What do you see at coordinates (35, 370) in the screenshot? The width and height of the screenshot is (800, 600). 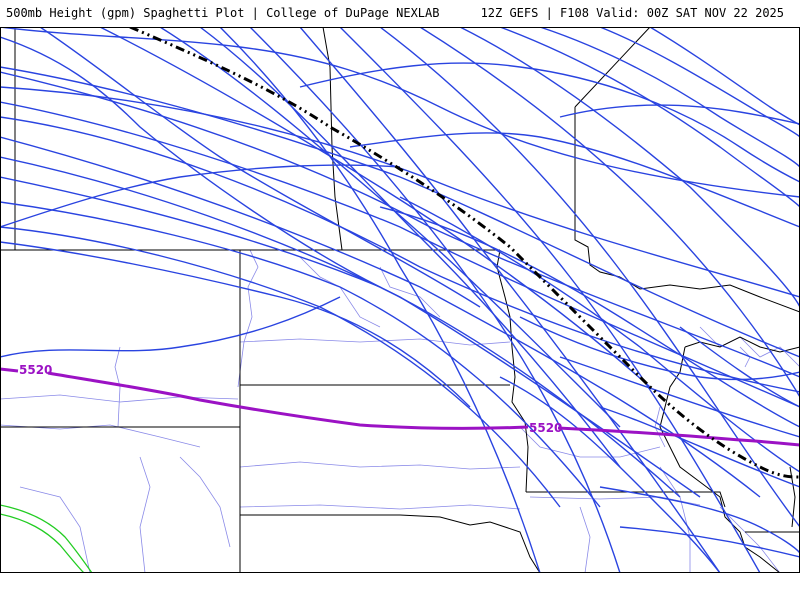 I see `contour-label-5520-west: 5520` at bounding box center [35, 370].